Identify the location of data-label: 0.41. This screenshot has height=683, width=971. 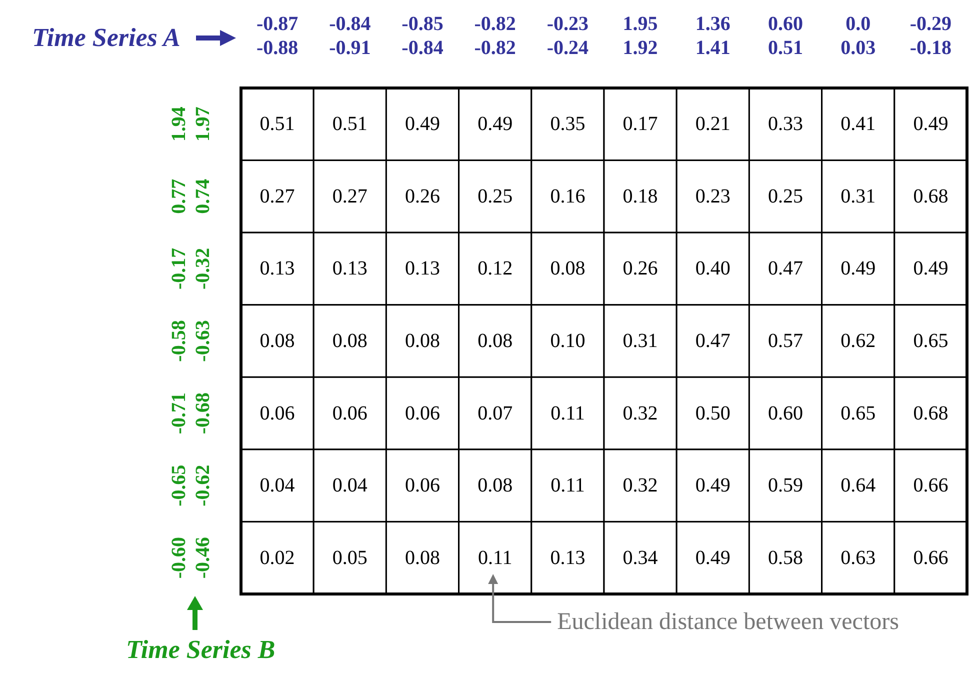
(858, 124).